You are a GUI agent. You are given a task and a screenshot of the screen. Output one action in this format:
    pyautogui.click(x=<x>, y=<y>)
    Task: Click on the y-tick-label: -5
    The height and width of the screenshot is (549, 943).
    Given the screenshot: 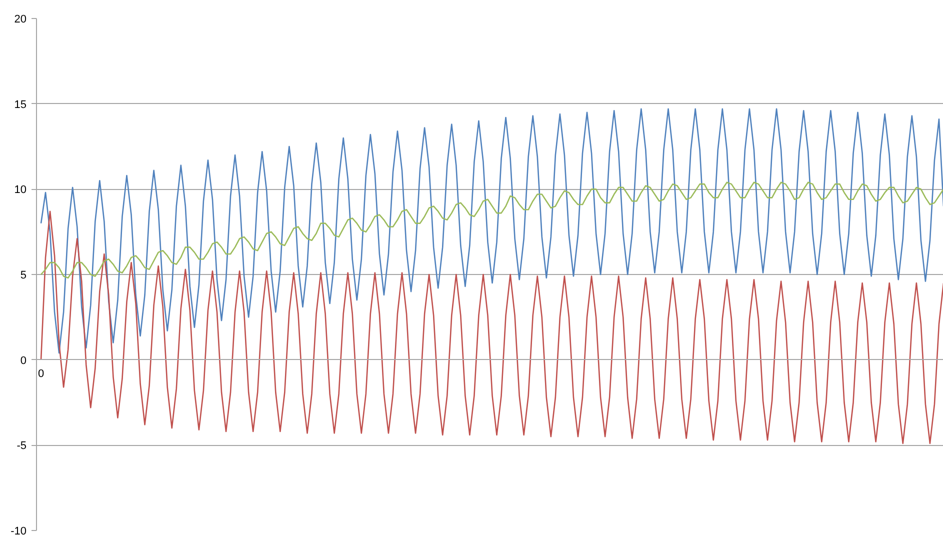 What is the action you would take?
    pyautogui.click(x=21, y=446)
    